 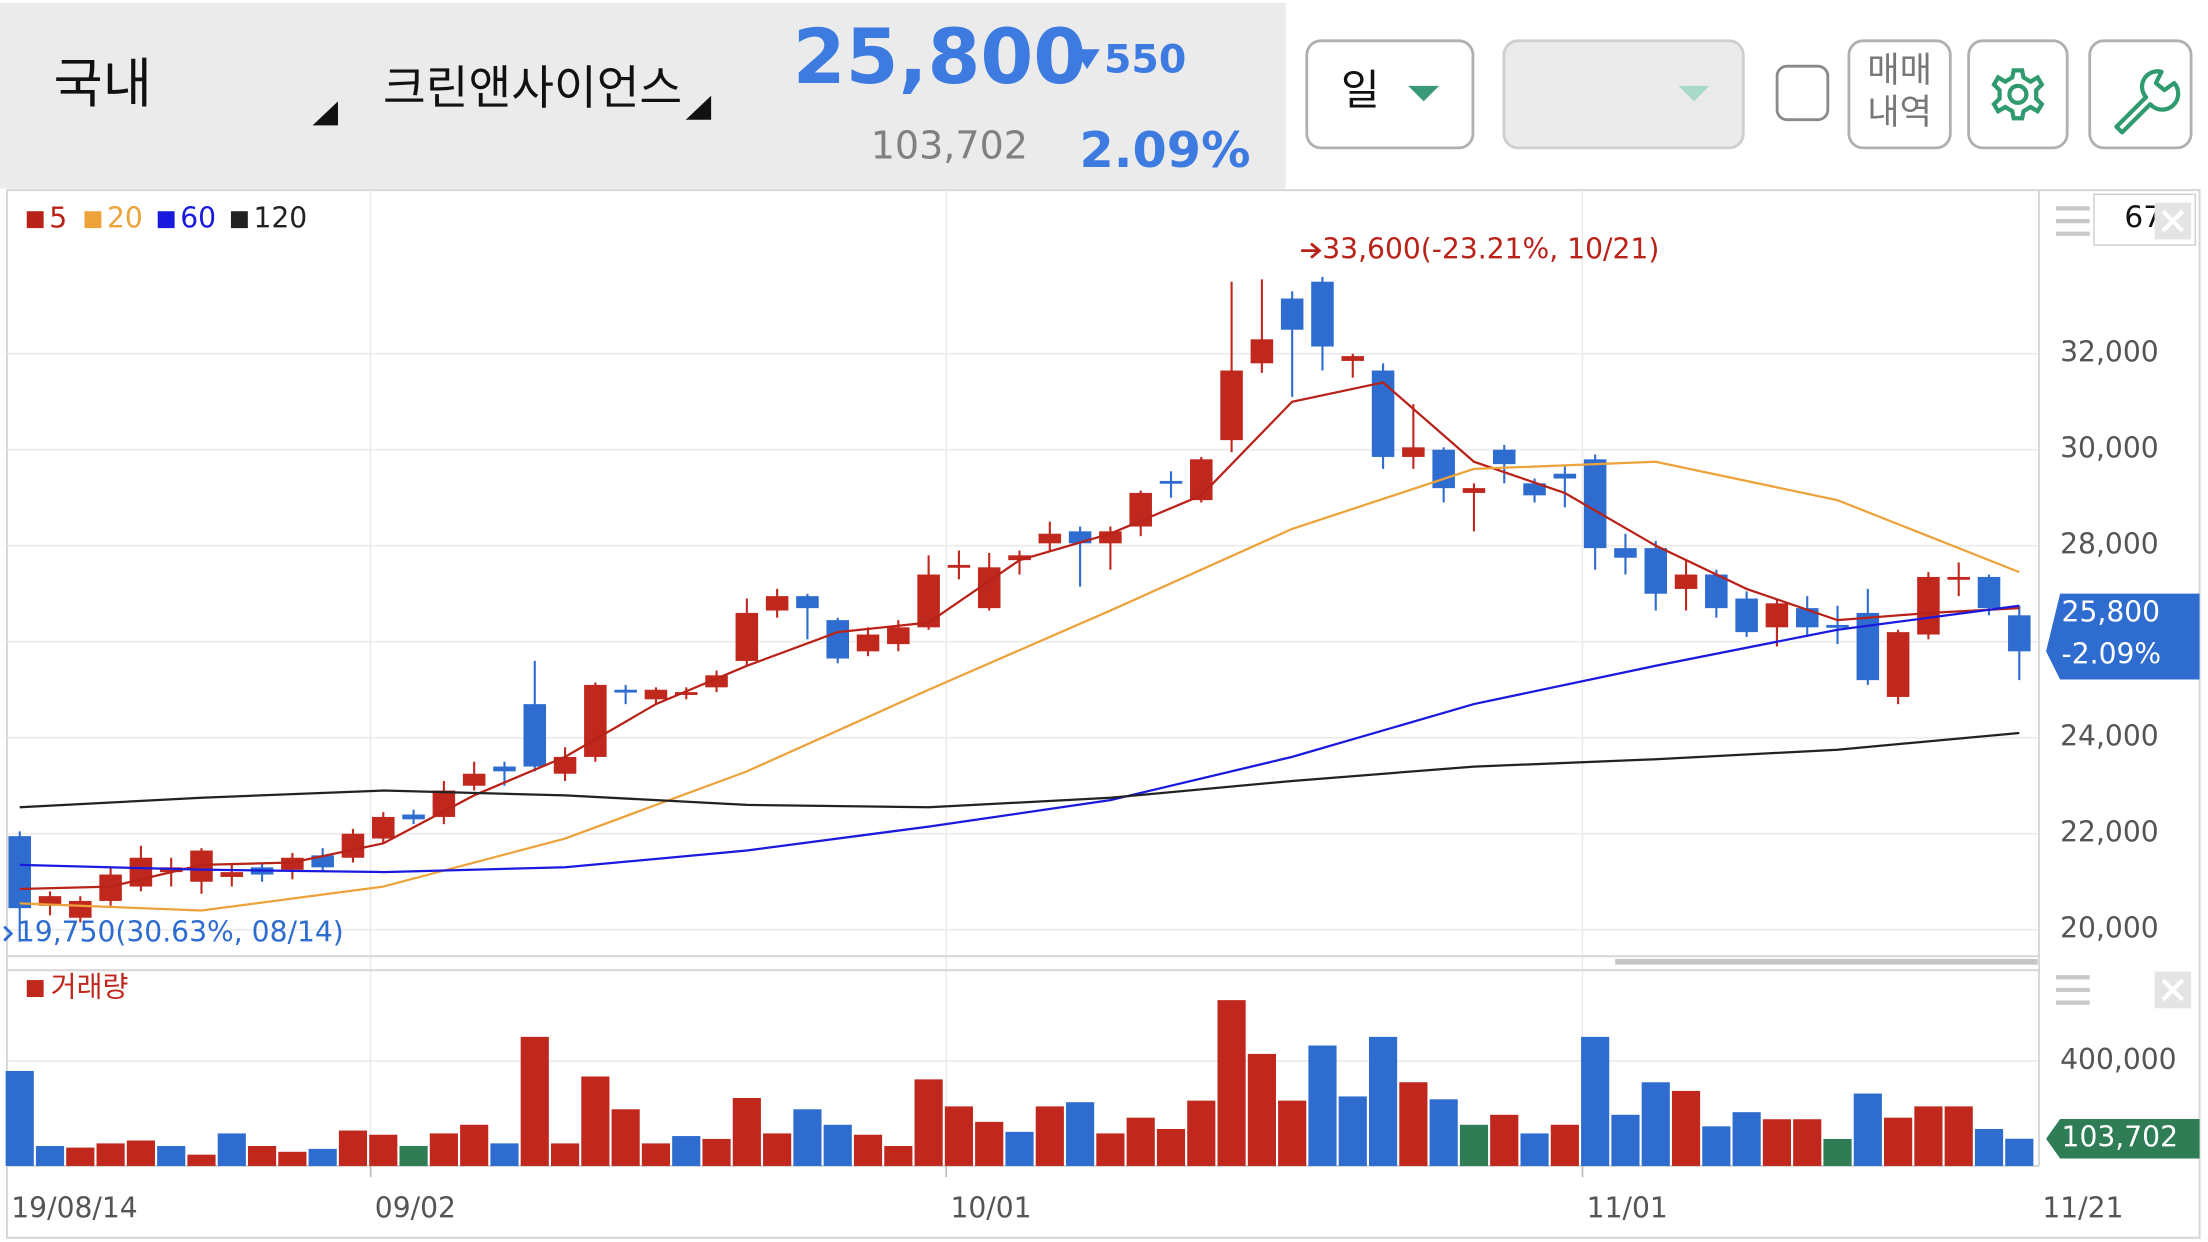 What do you see at coordinates (1019, 770) in the screenshot?
I see `moving-average-line` at bounding box center [1019, 770].